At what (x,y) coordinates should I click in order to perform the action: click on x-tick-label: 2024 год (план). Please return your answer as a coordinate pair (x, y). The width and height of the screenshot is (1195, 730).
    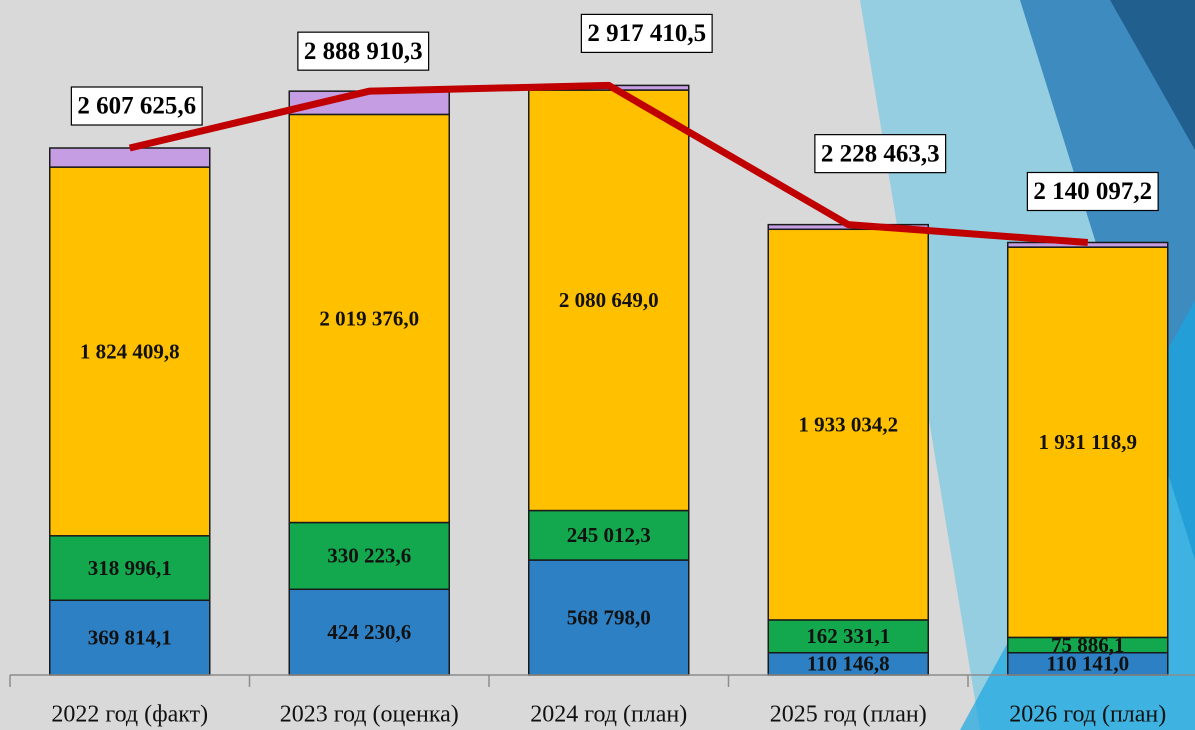
    Looking at the image, I should click on (608, 715).